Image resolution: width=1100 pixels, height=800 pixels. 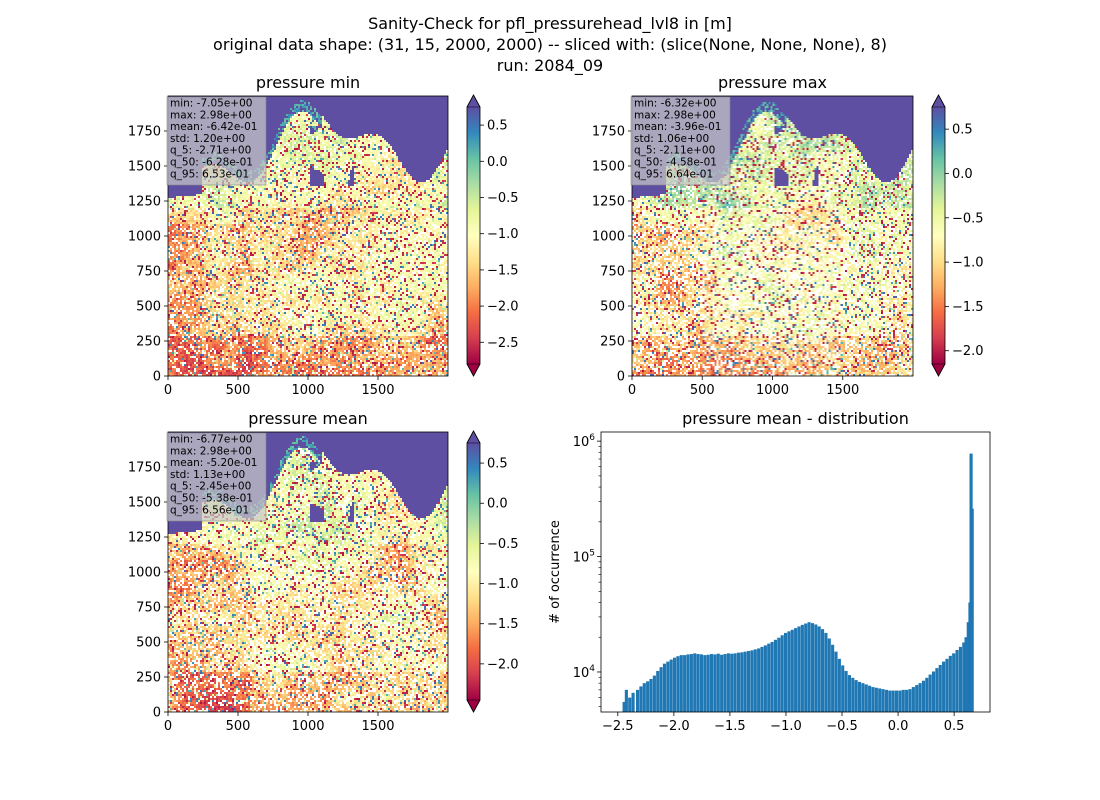 I want to click on stats-line: q_5: -2.71e+00, so click(x=210, y=151).